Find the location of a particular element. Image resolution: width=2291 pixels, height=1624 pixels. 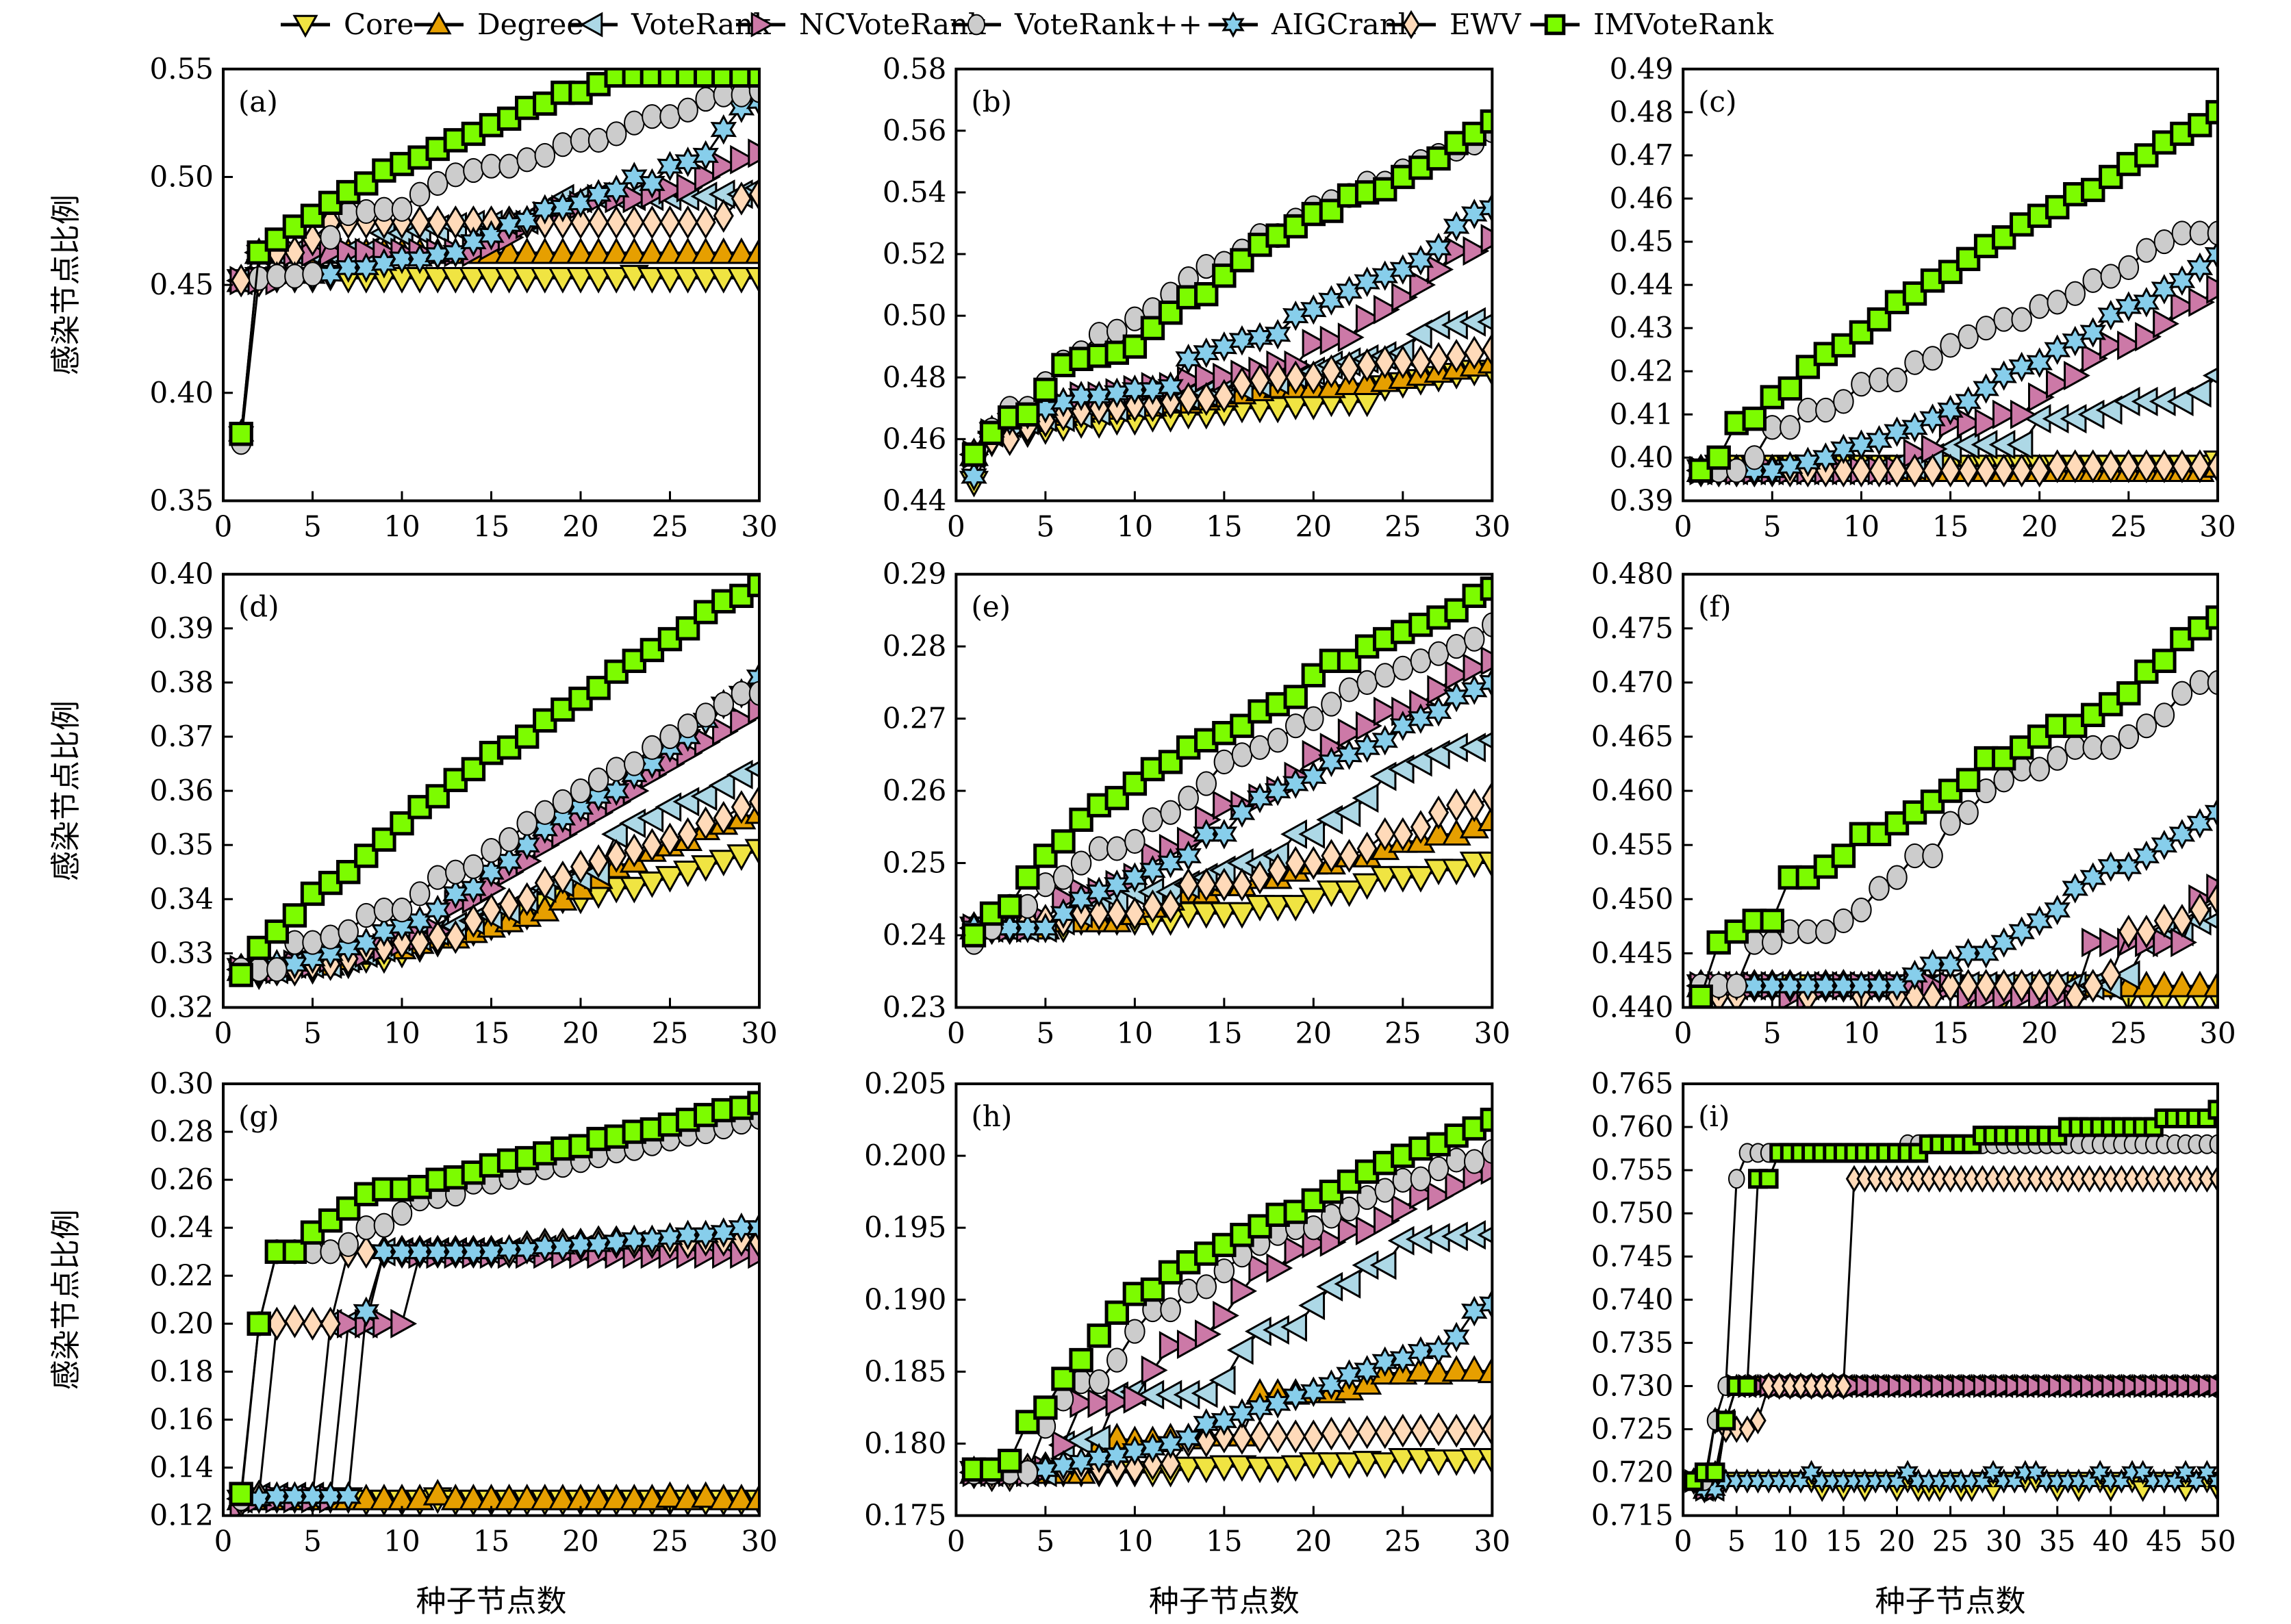

series-imvoterank is located at coordinates (1227, 288).